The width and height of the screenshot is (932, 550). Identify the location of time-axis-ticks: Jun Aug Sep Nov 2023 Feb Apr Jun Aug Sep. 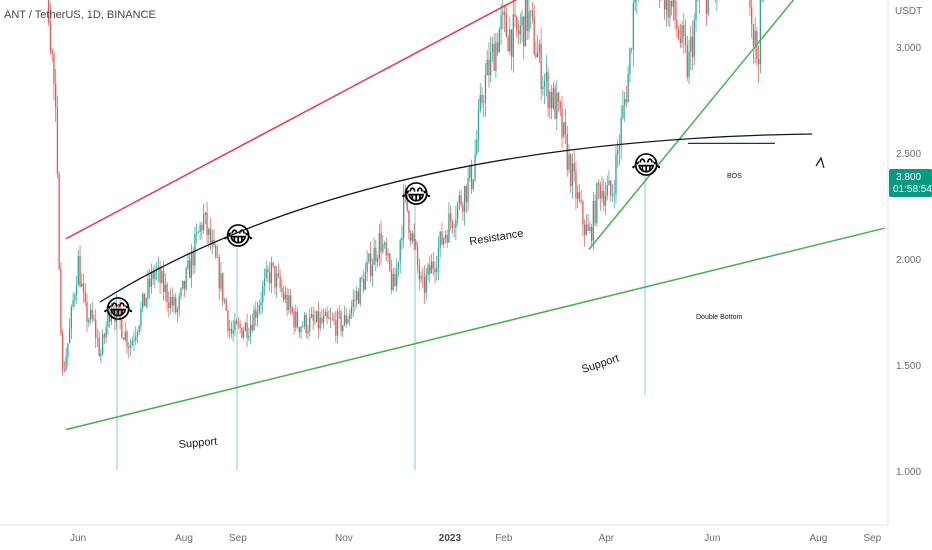
(476, 538).